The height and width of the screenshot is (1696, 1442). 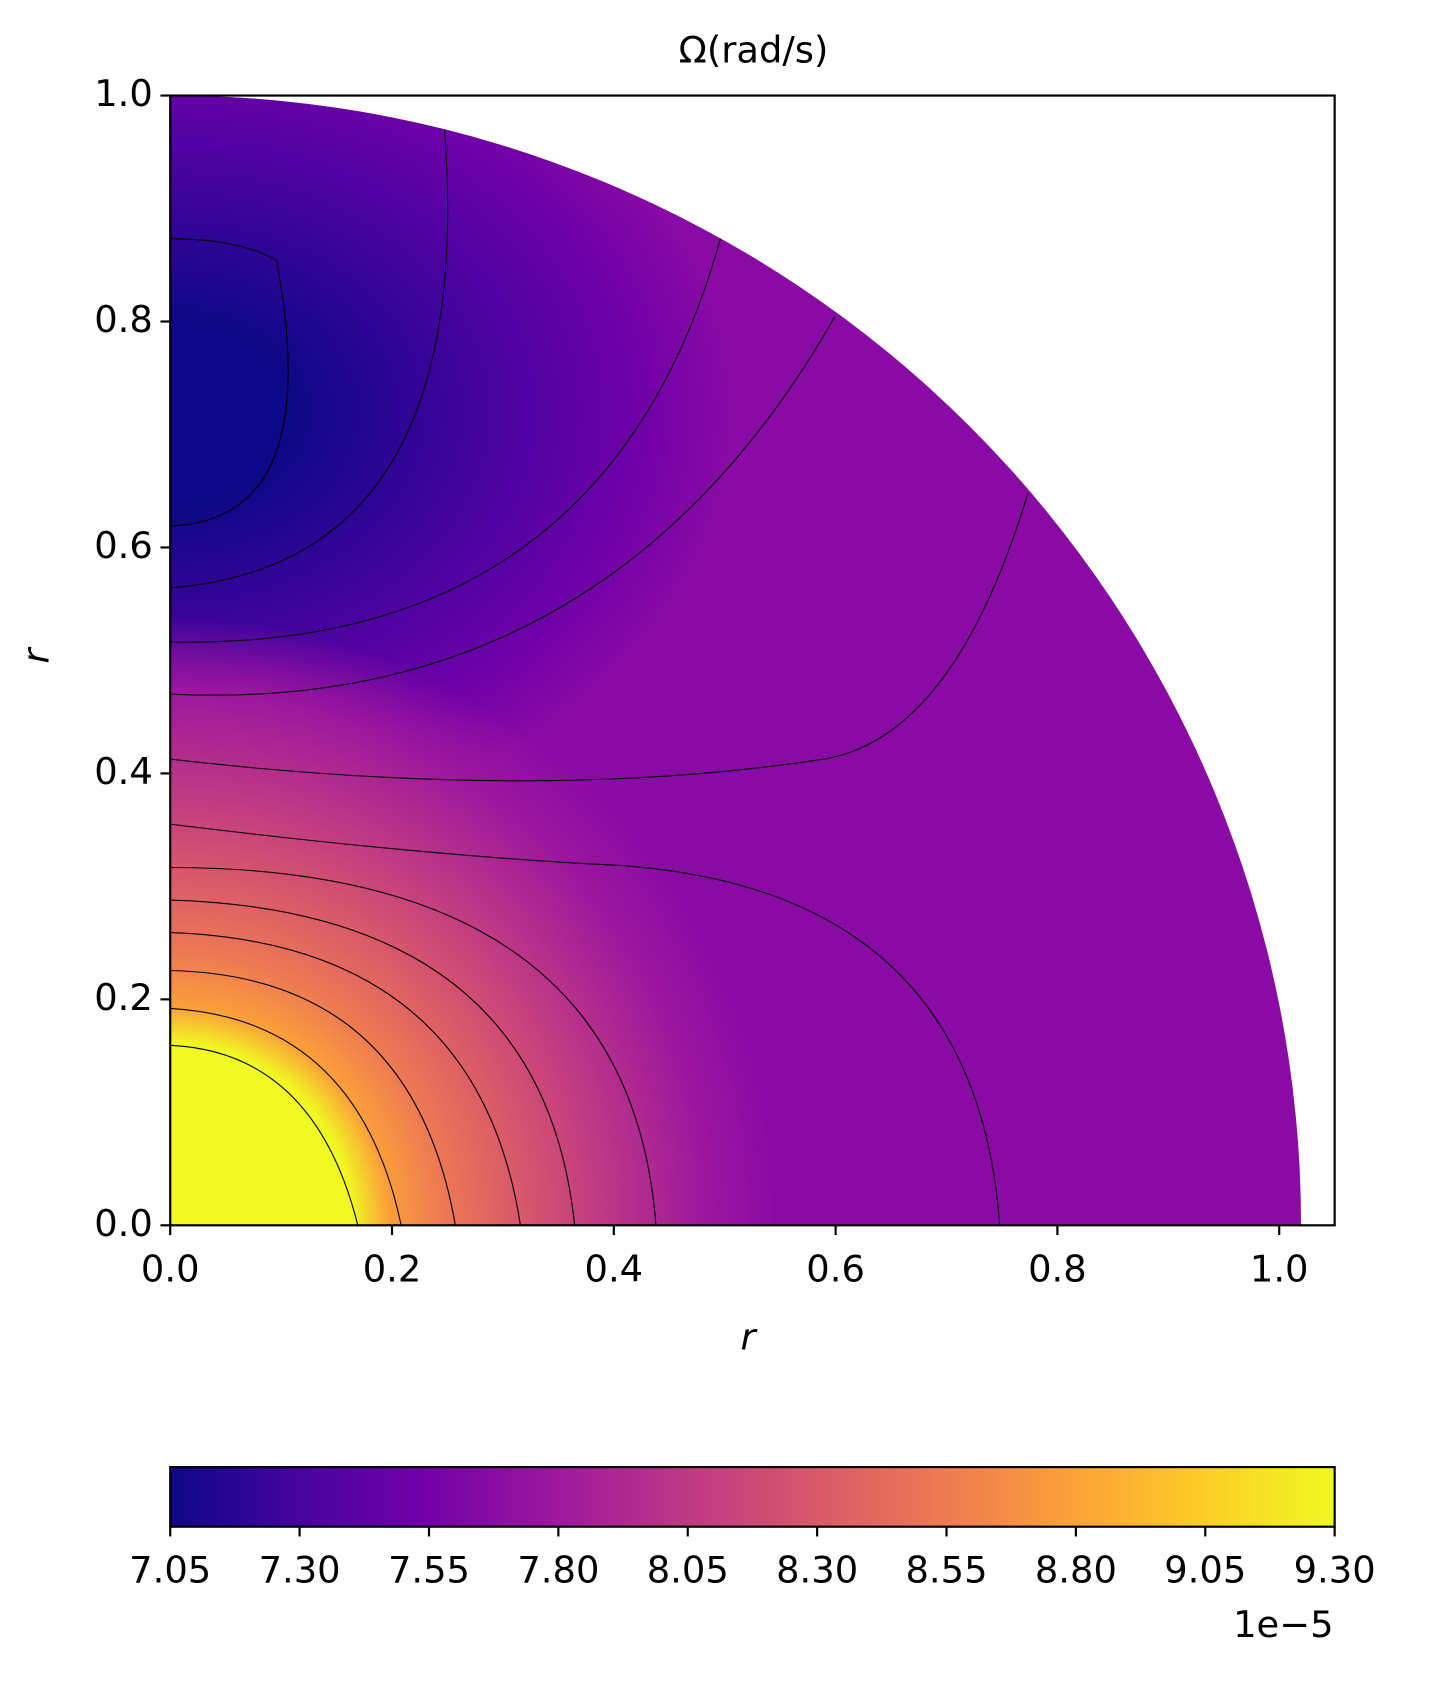 I want to click on colorbar-tick-label: 8.05, so click(x=688, y=1570).